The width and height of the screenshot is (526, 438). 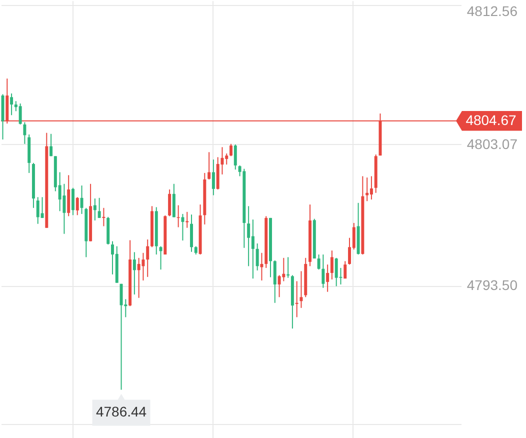 I want to click on y-tick-label: 4803.07, so click(x=492, y=144).